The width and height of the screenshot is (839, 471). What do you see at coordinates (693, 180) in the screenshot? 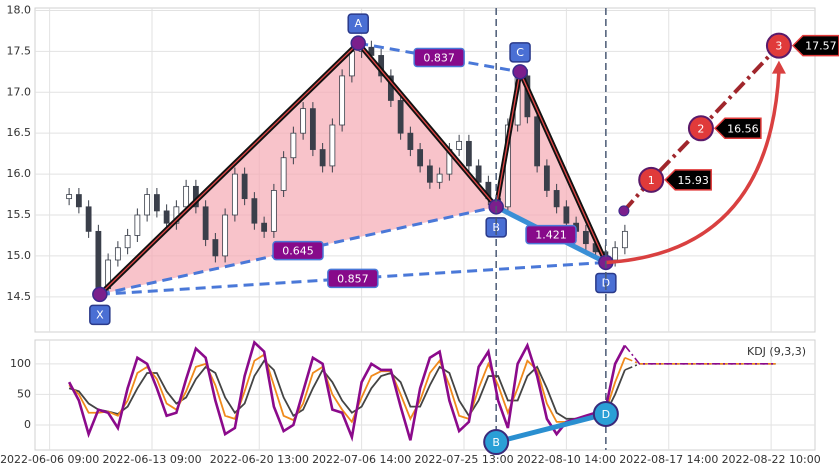
I see `target-value: 15.93` at bounding box center [693, 180].